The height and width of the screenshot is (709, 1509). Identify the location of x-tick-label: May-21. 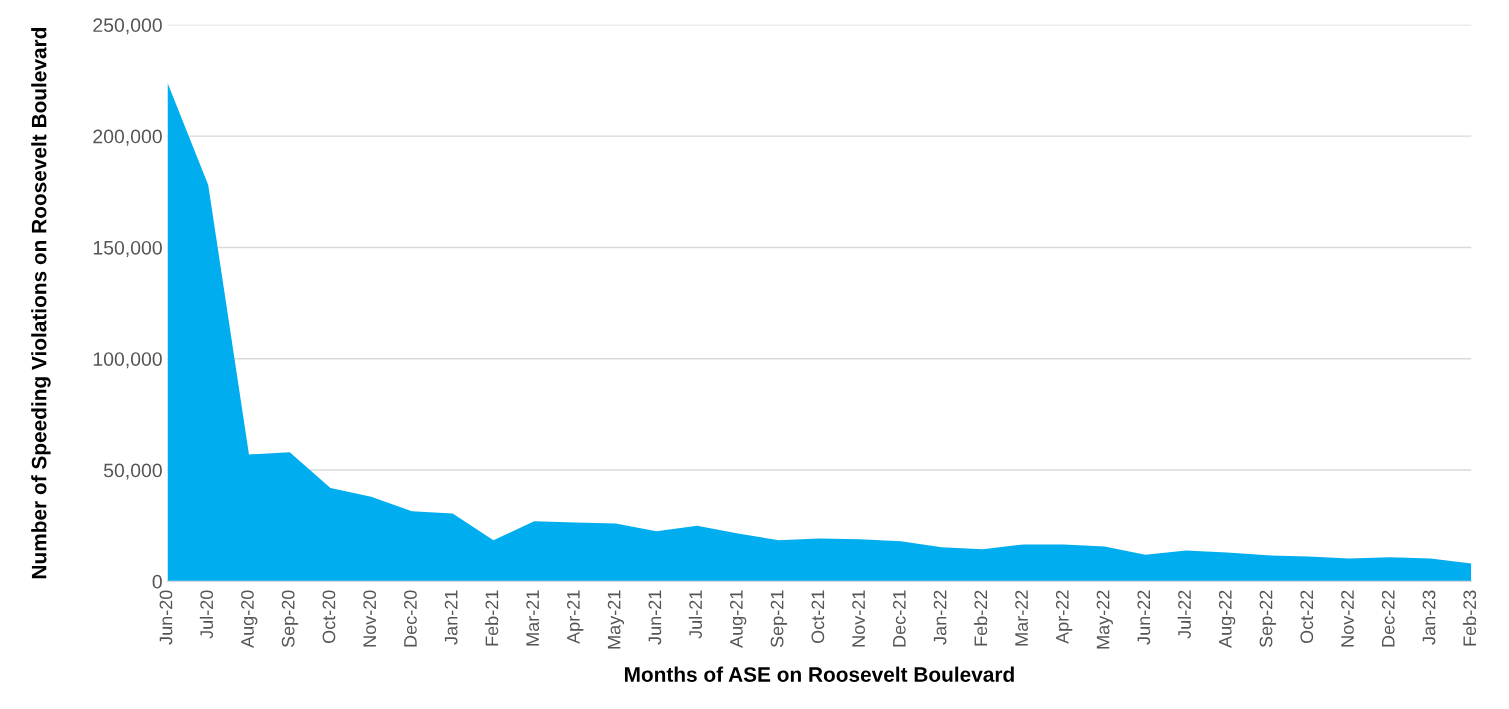
(616, 619).